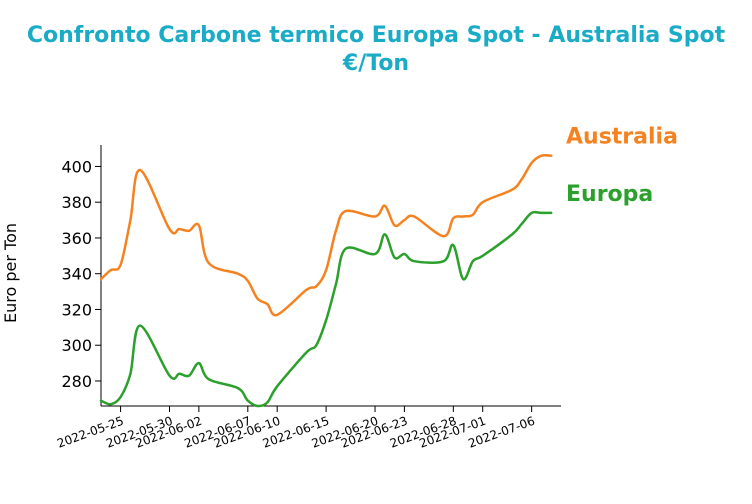  What do you see at coordinates (609, 194) in the screenshot?
I see `series-label-europa: Europa` at bounding box center [609, 194].